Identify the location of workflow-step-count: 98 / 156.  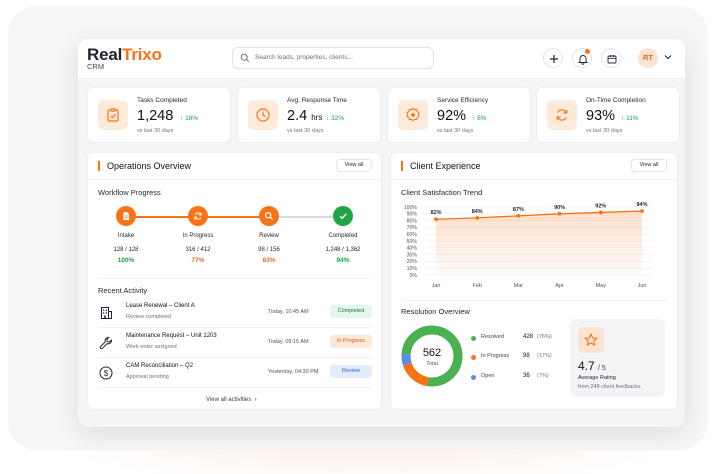
(269, 250).